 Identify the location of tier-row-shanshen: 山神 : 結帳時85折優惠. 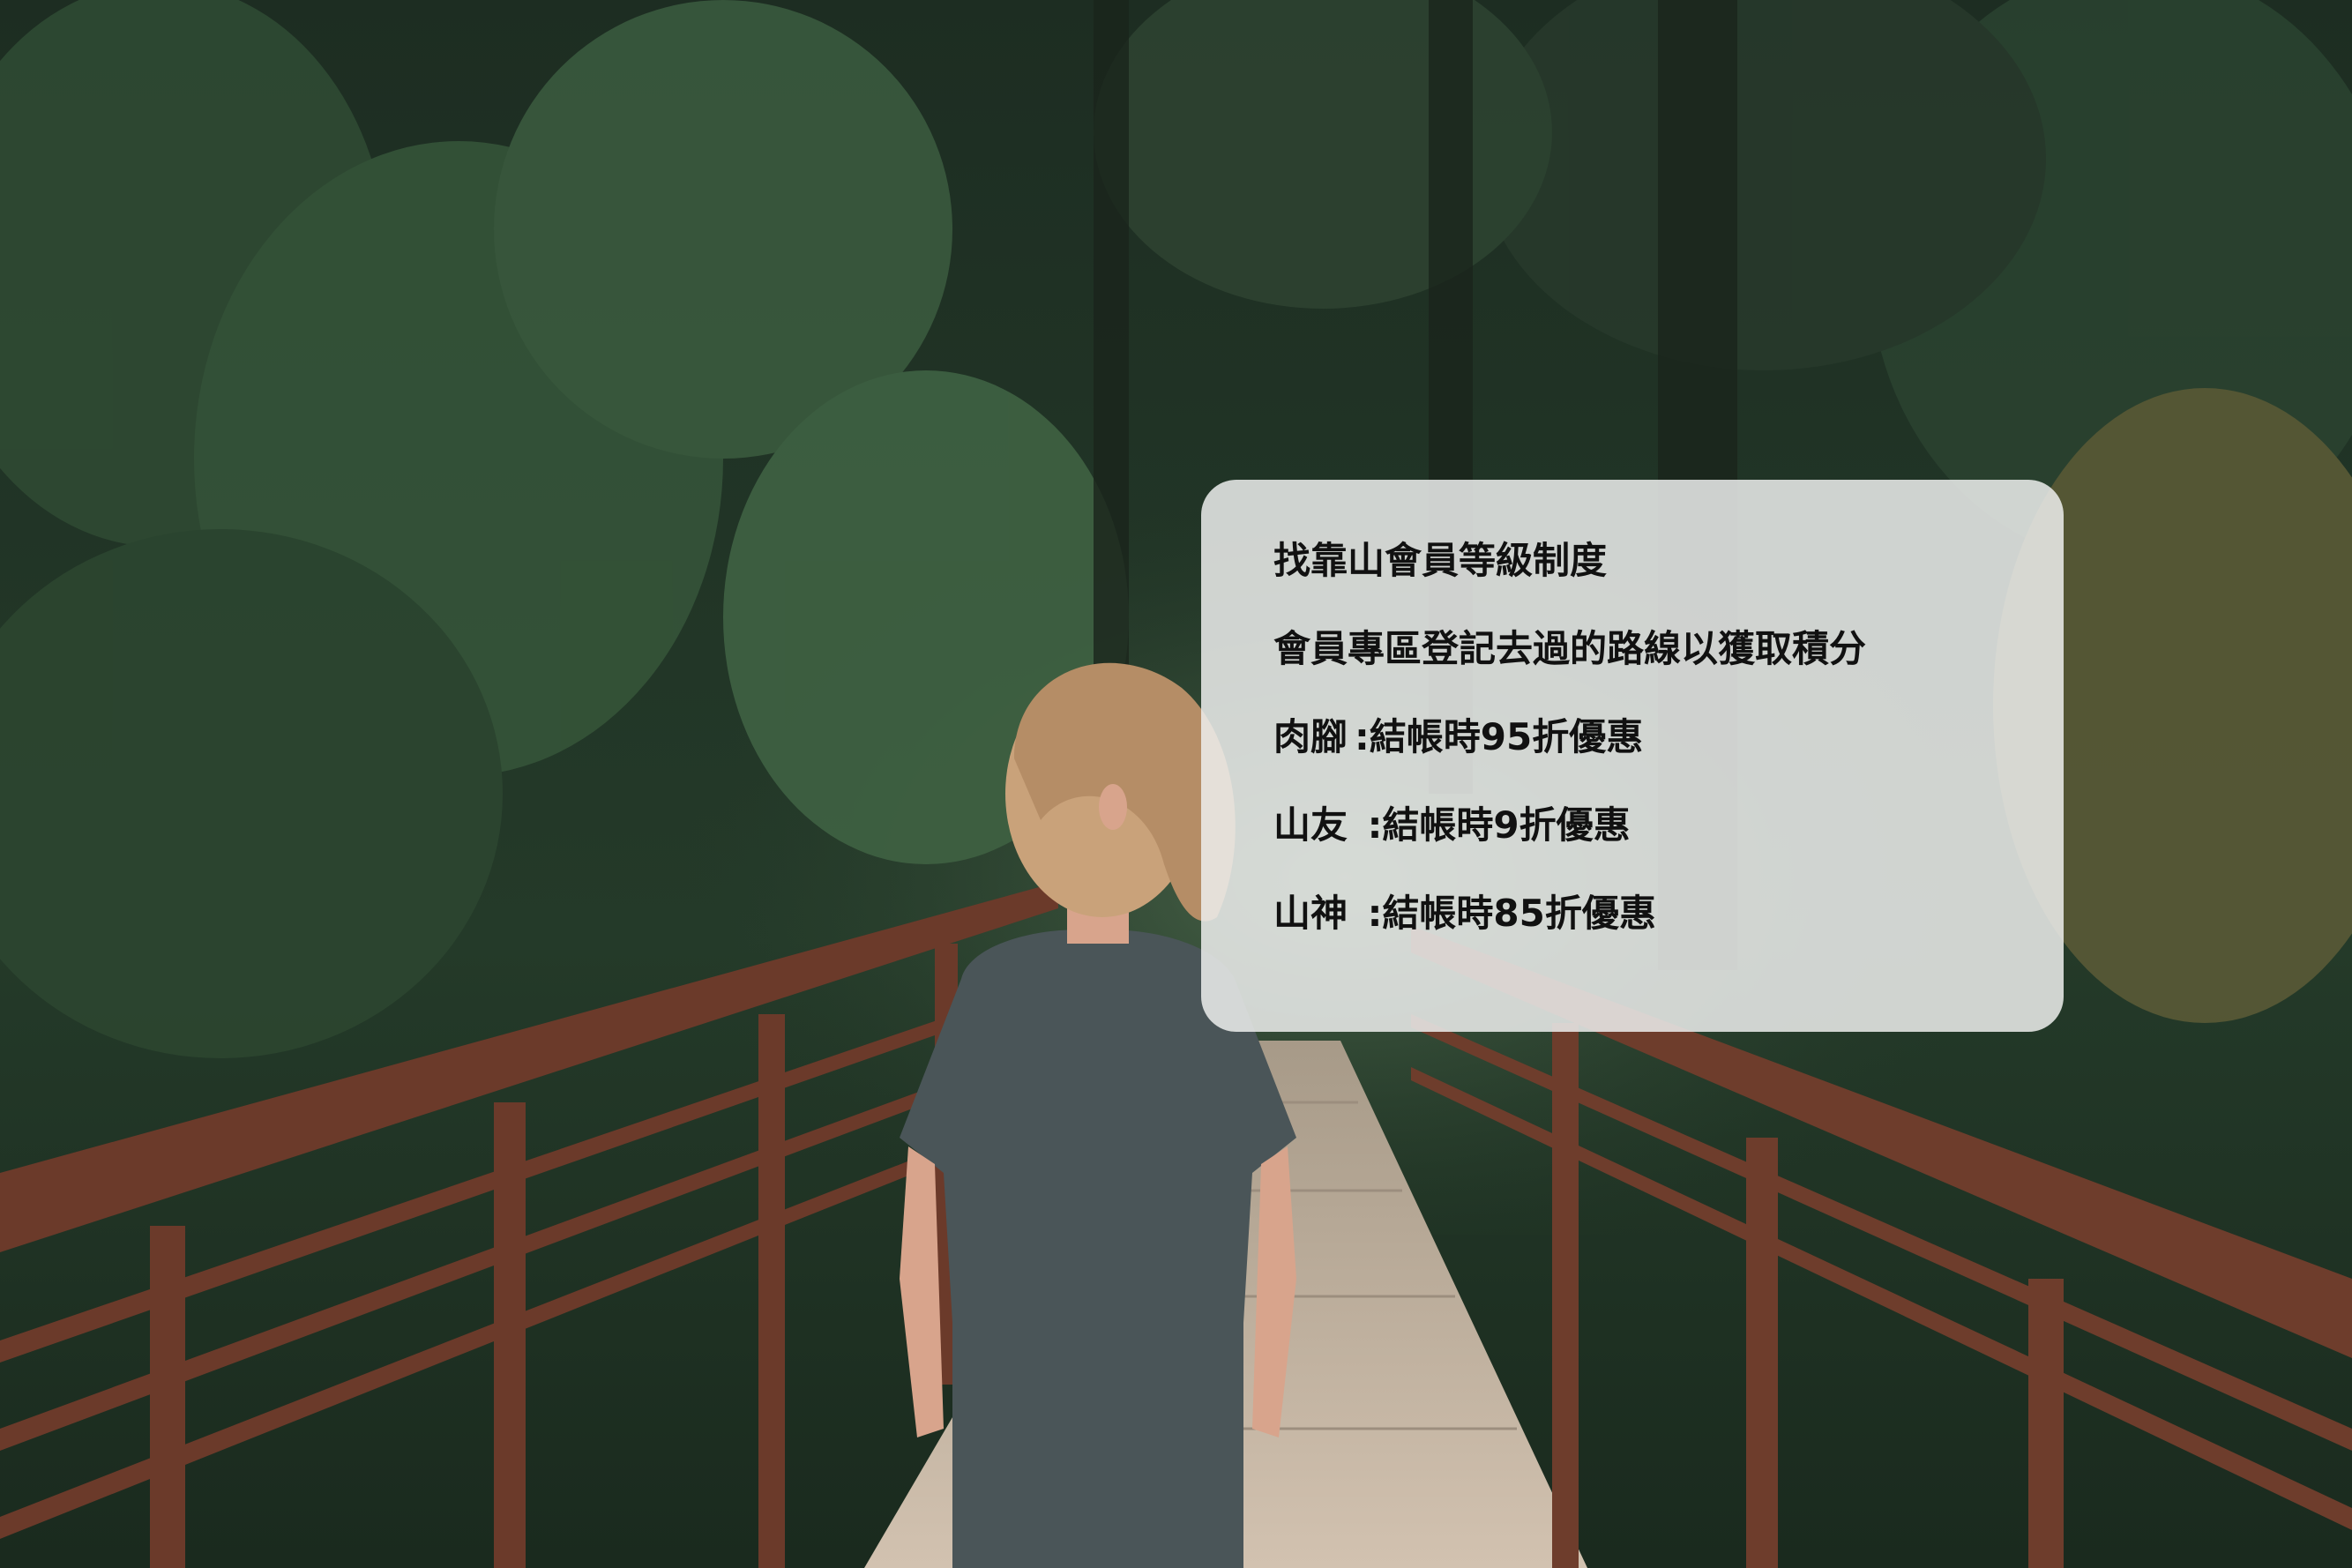
(1668, 914).